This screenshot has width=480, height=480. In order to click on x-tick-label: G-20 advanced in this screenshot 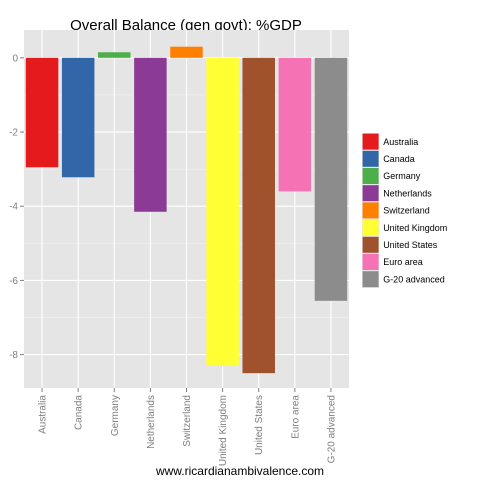, I will do `click(331, 429)`.